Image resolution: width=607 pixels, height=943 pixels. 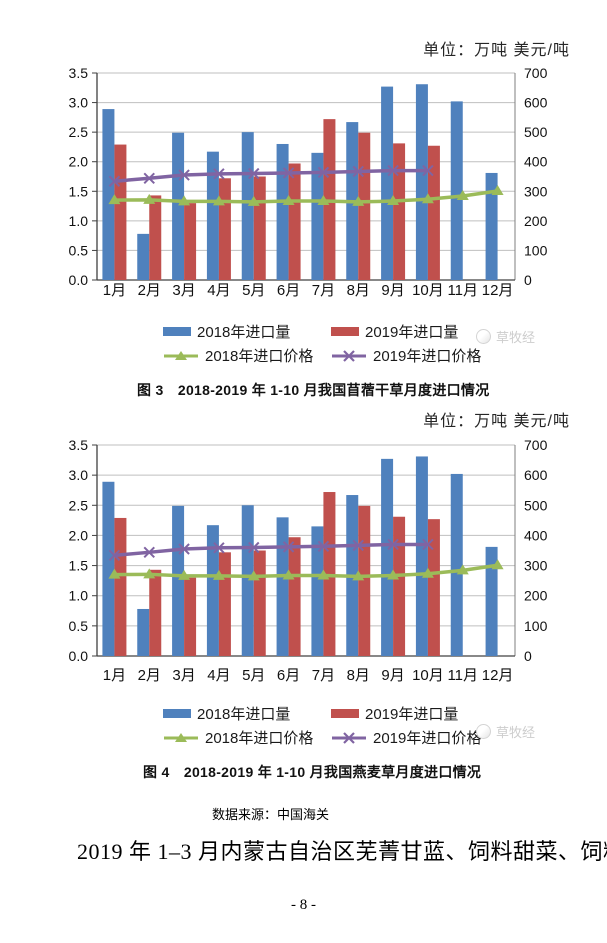 I want to click on bars-2018年进口量, so click(x=300, y=182).